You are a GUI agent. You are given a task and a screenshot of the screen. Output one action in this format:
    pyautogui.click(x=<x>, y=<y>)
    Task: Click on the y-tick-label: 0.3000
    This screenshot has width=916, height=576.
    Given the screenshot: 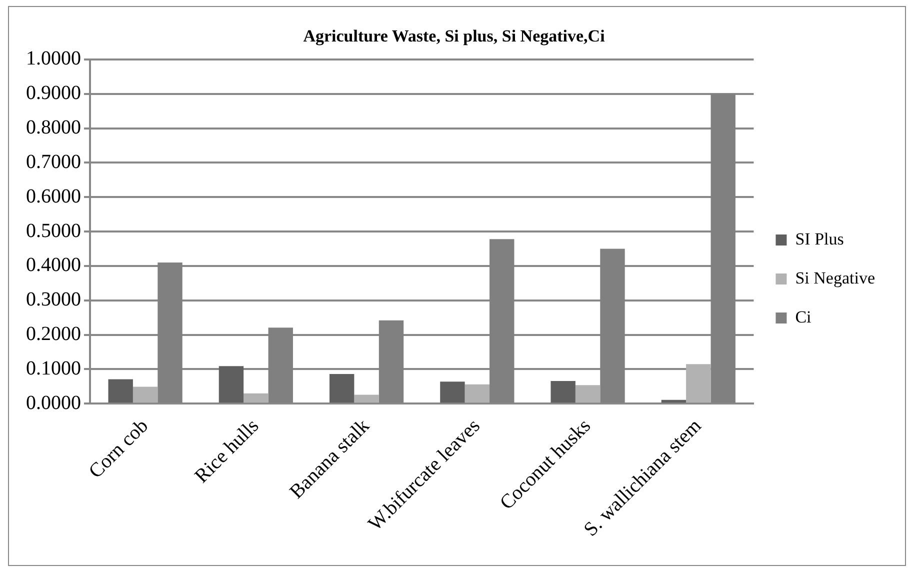 What is the action you would take?
    pyautogui.click(x=53, y=299)
    